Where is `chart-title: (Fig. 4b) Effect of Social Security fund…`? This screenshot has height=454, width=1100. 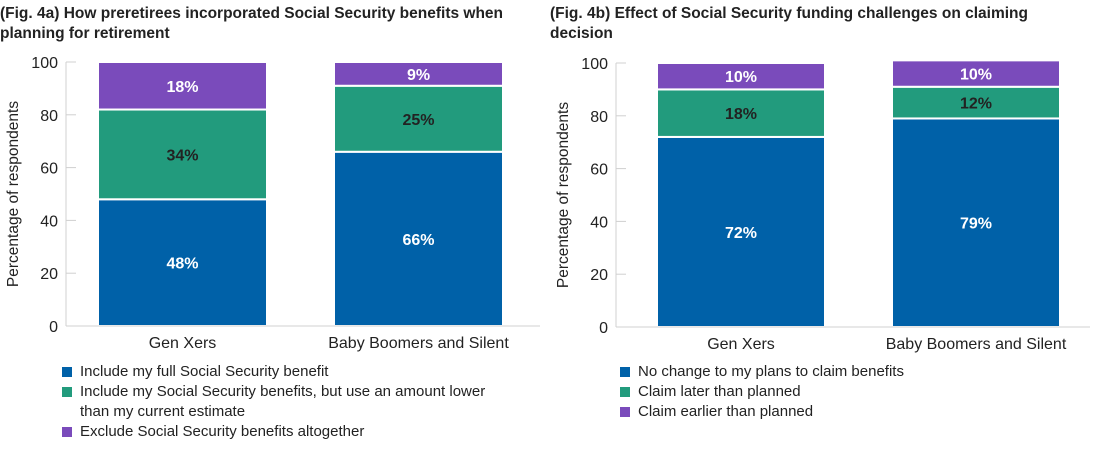 chart-title: (Fig. 4b) Effect of Social Security fund… is located at coordinates (789, 23).